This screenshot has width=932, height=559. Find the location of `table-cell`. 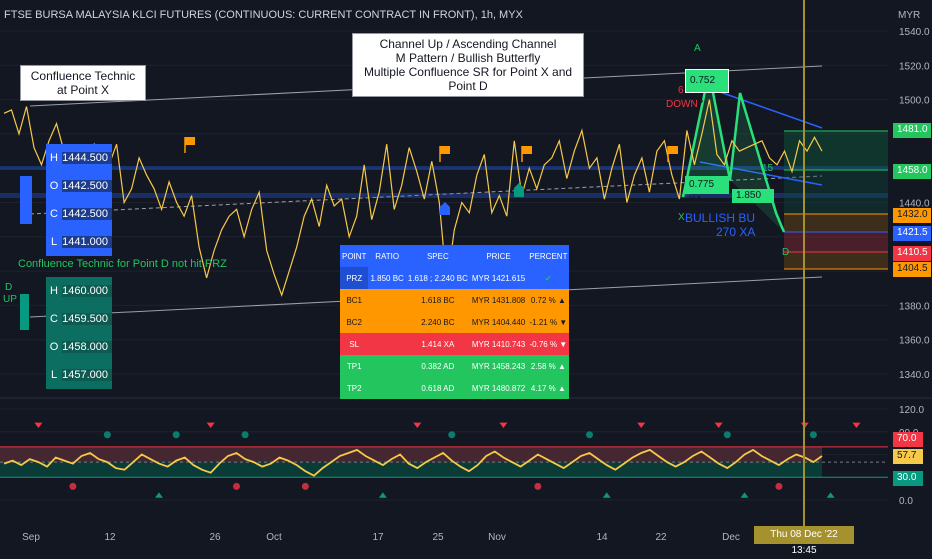

table-cell is located at coordinates (386, 322).